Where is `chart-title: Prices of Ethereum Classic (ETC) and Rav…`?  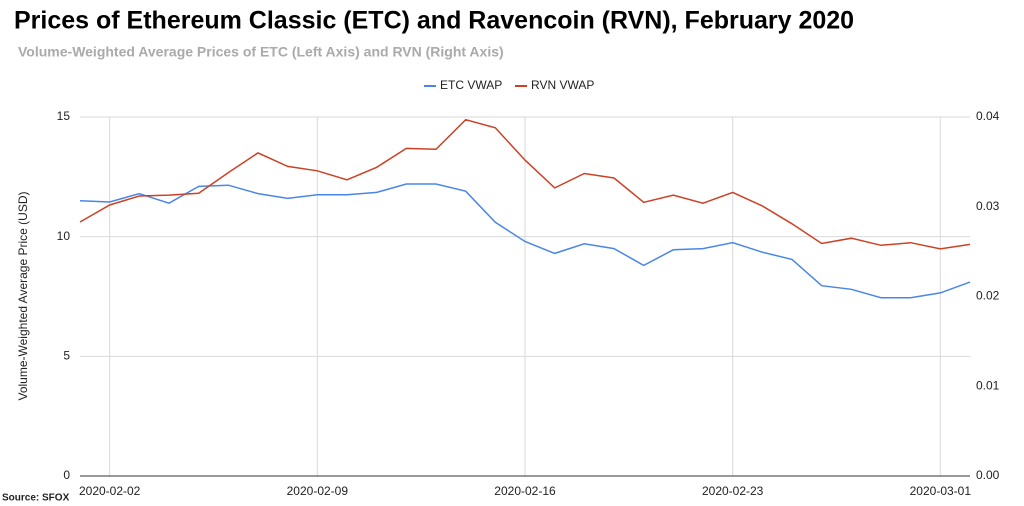
chart-title: Prices of Ethereum Classic (ETC) and Rav… is located at coordinates (434, 21).